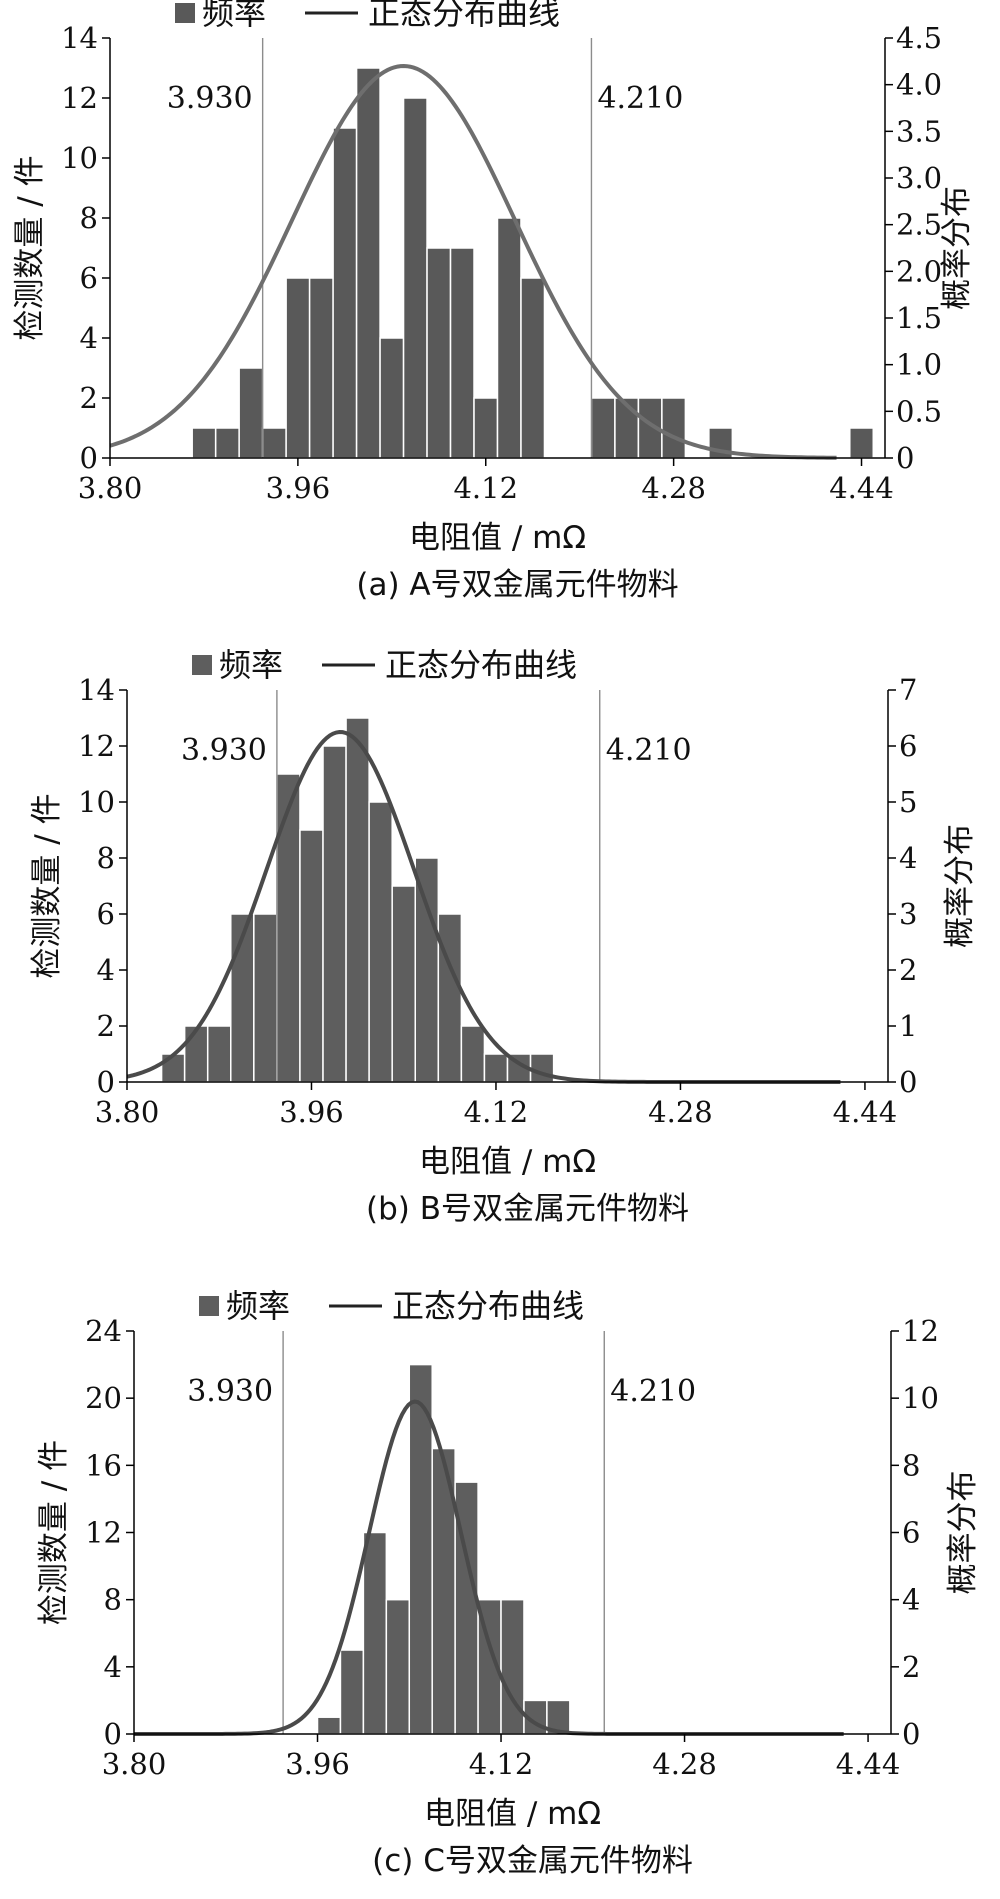 This screenshot has height=1899, width=1000. What do you see at coordinates (919, 271) in the screenshot?
I see `y-right-tick-label: 2.0` at bounding box center [919, 271].